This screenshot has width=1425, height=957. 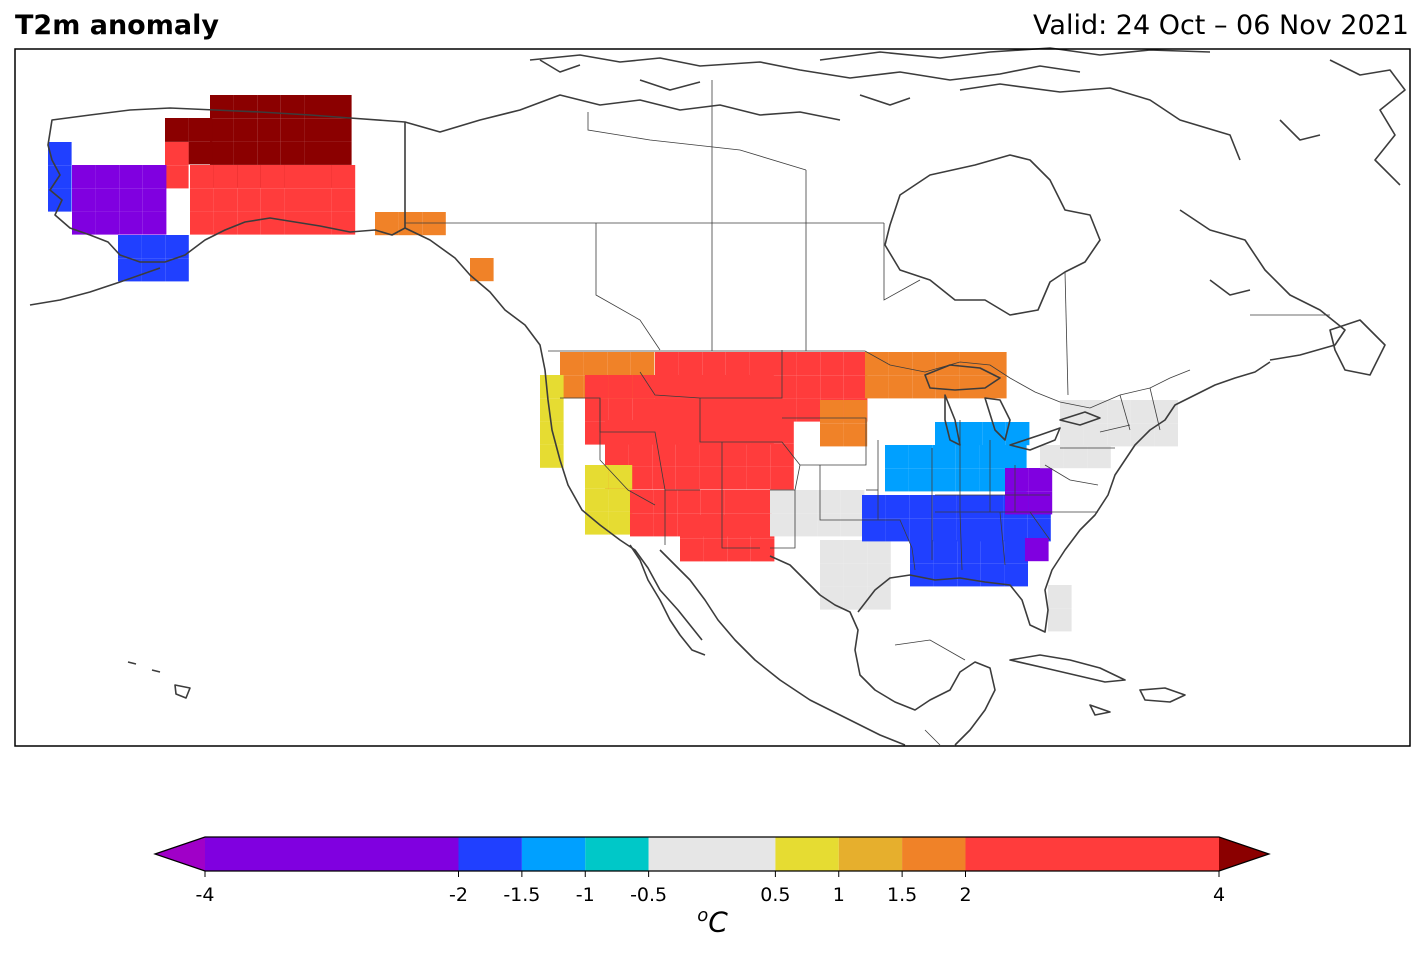 I want to click on colorbar-tick-label: -2, so click(x=458, y=895).